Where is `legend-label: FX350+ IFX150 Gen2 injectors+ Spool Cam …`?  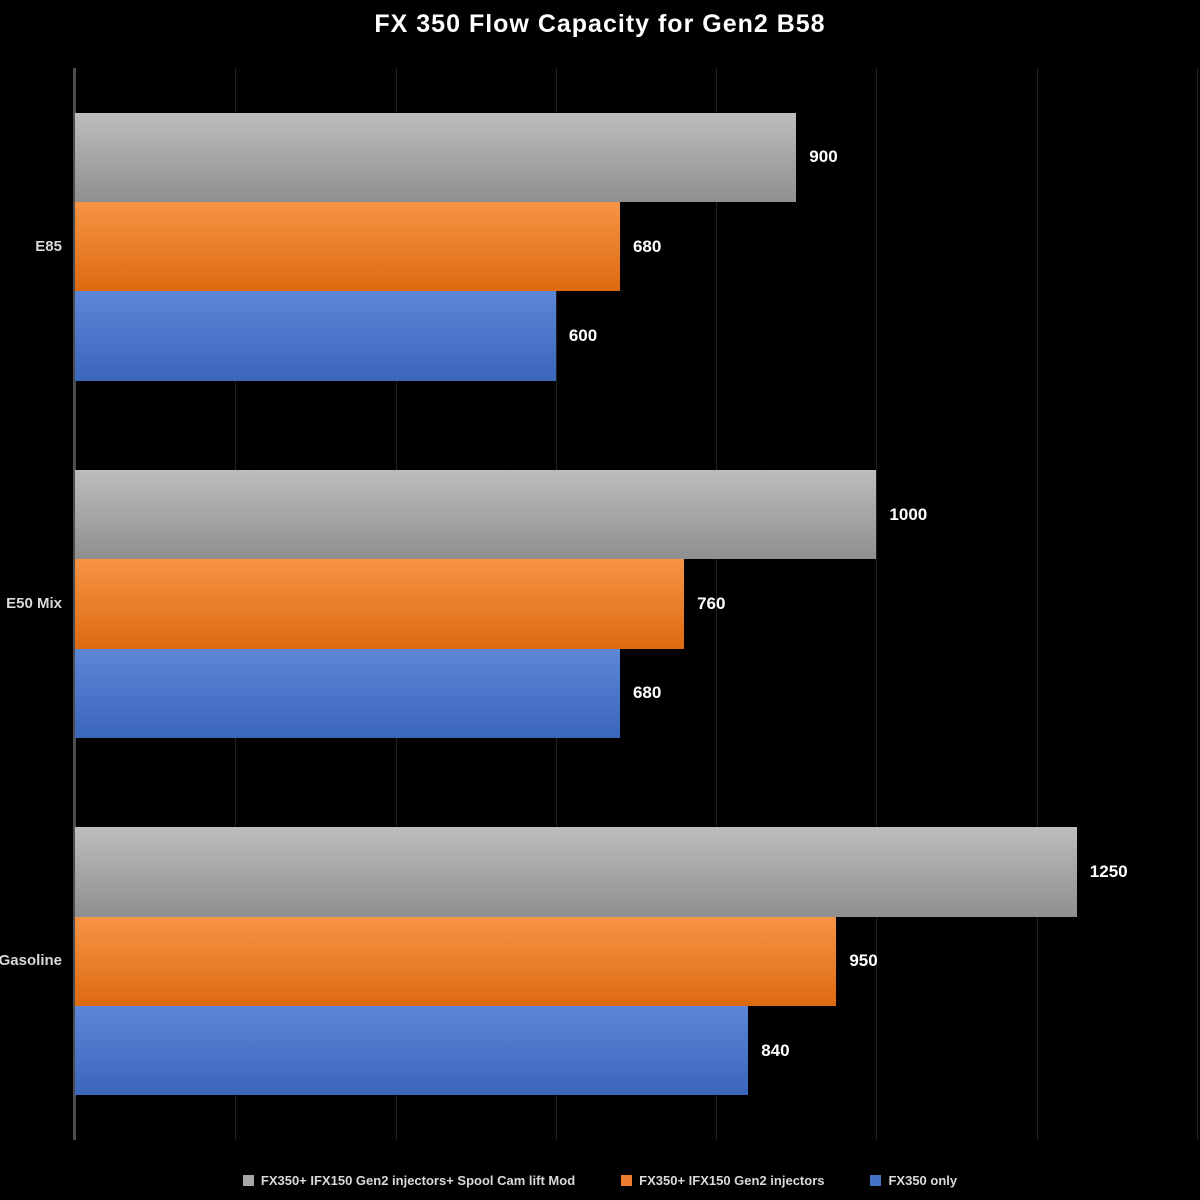 legend-label: FX350+ IFX150 Gen2 injectors+ Spool Cam … is located at coordinates (418, 1180).